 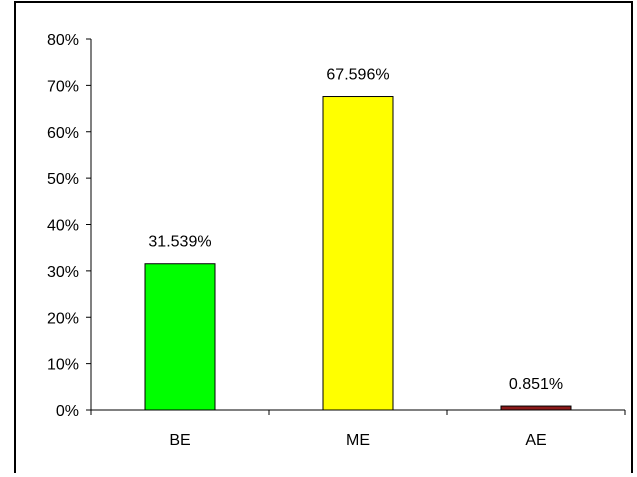 I want to click on bar-me, so click(x=358, y=253).